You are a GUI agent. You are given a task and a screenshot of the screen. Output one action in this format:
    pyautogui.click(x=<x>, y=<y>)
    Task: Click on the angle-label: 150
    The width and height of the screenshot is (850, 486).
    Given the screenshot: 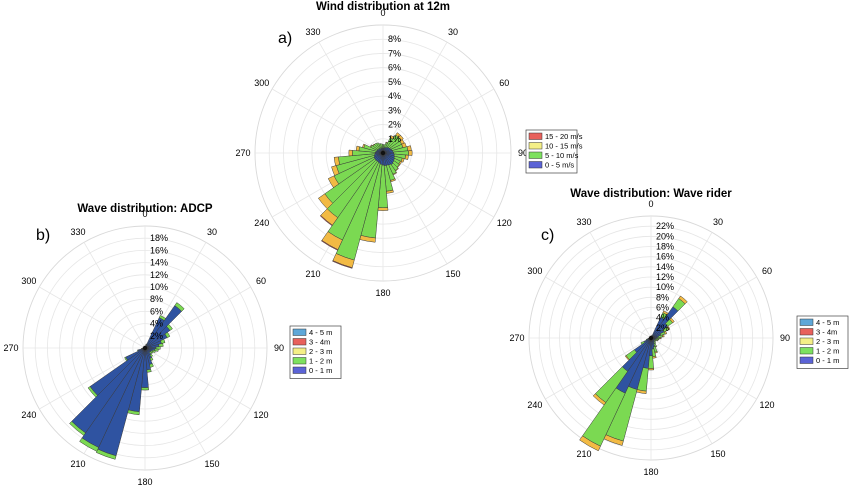 What is the action you would take?
    pyautogui.click(x=211, y=464)
    